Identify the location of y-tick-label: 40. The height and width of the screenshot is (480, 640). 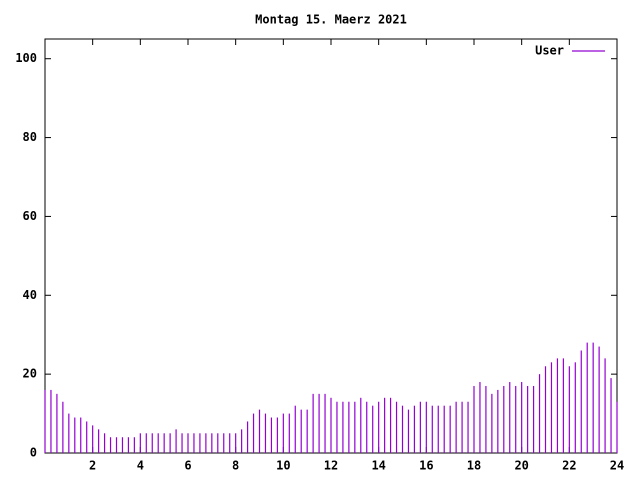
(30, 295).